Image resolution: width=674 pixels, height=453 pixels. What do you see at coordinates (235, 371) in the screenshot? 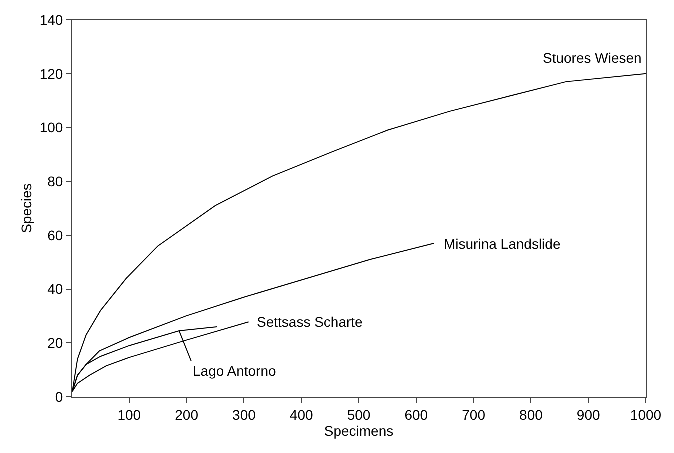
I see `legend-label: Lago Antorno` at bounding box center [235, 371].